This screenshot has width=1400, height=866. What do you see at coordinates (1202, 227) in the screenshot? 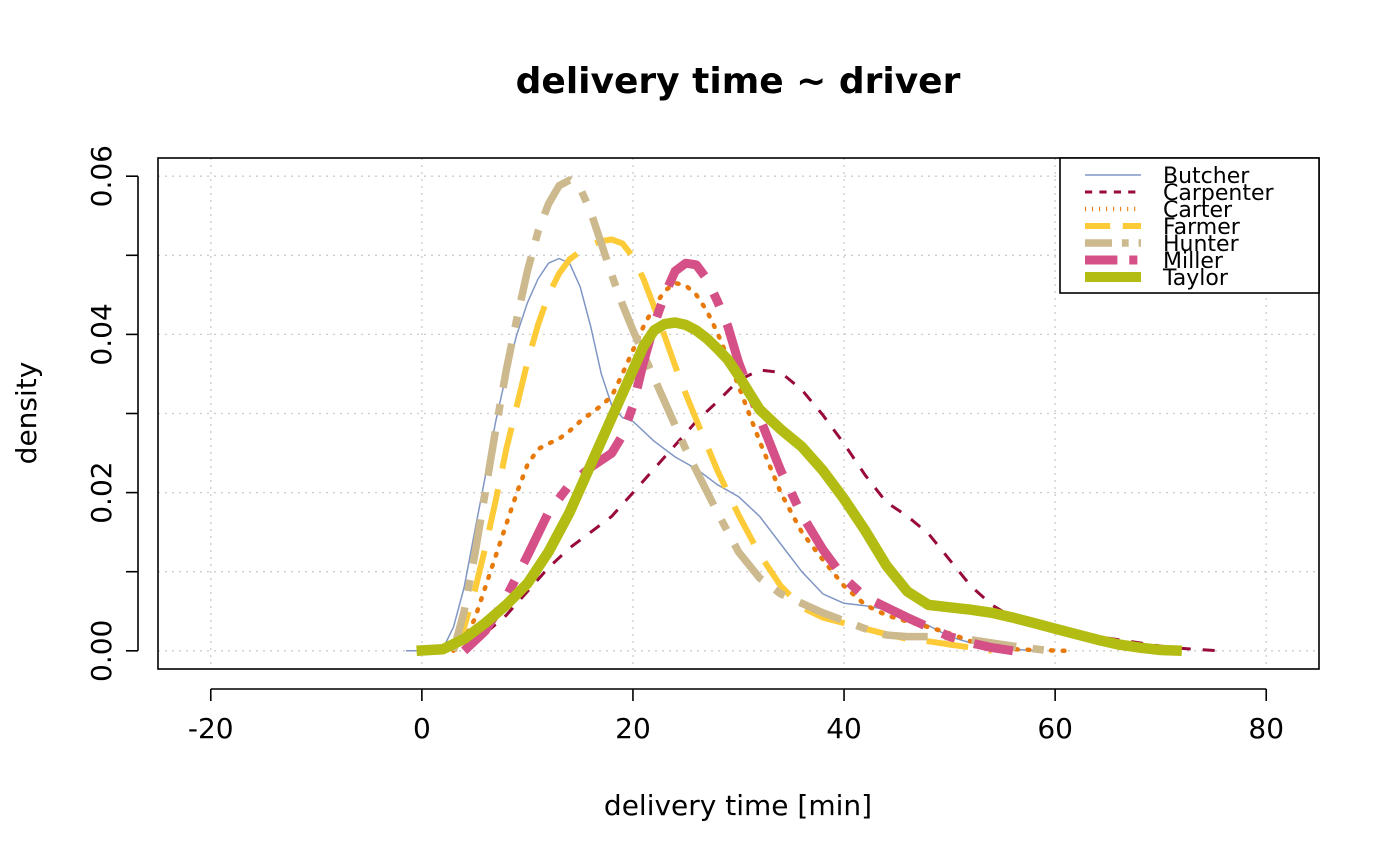
I see `legend-label-farmer: Farmer` at bounding box center [1202, 227].